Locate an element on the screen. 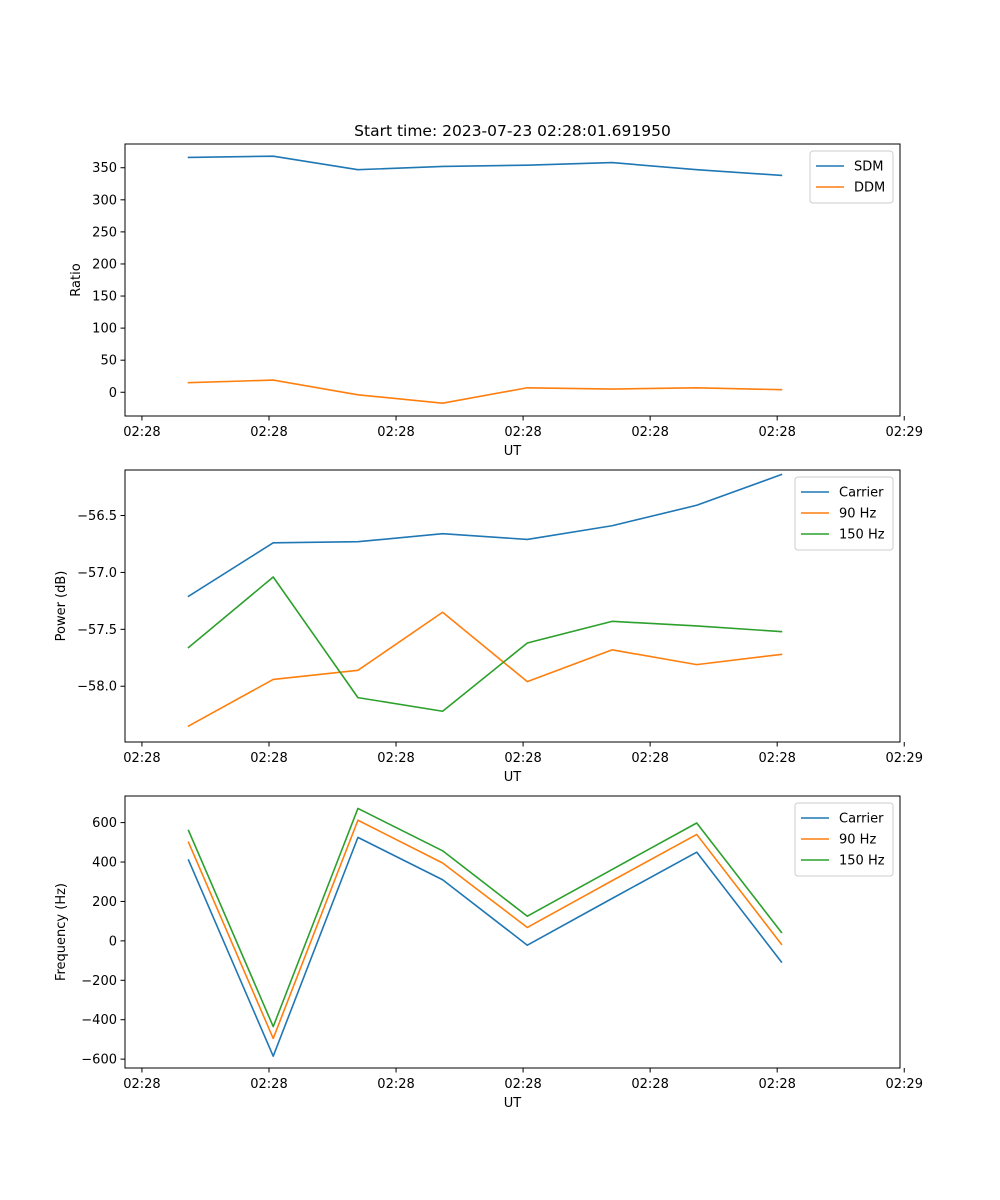 This screenshot has width=1000, height=1200. frequency-y-tick-label: −400 is located at coordinates (99, 1020).